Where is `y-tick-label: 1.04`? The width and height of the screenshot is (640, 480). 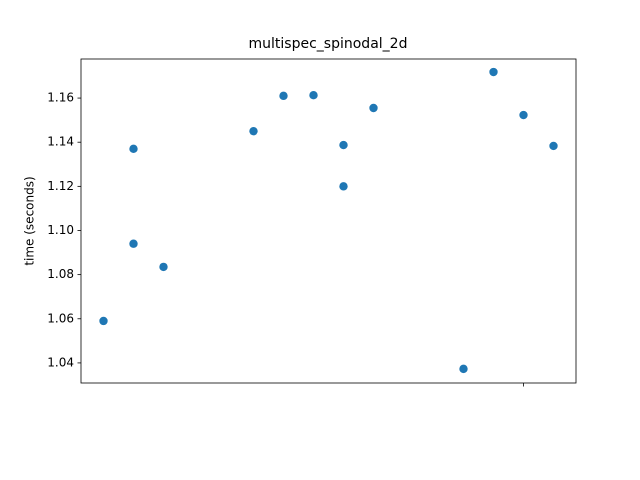 y-tick-label: 1.04 is located at coordinates (60, 362).